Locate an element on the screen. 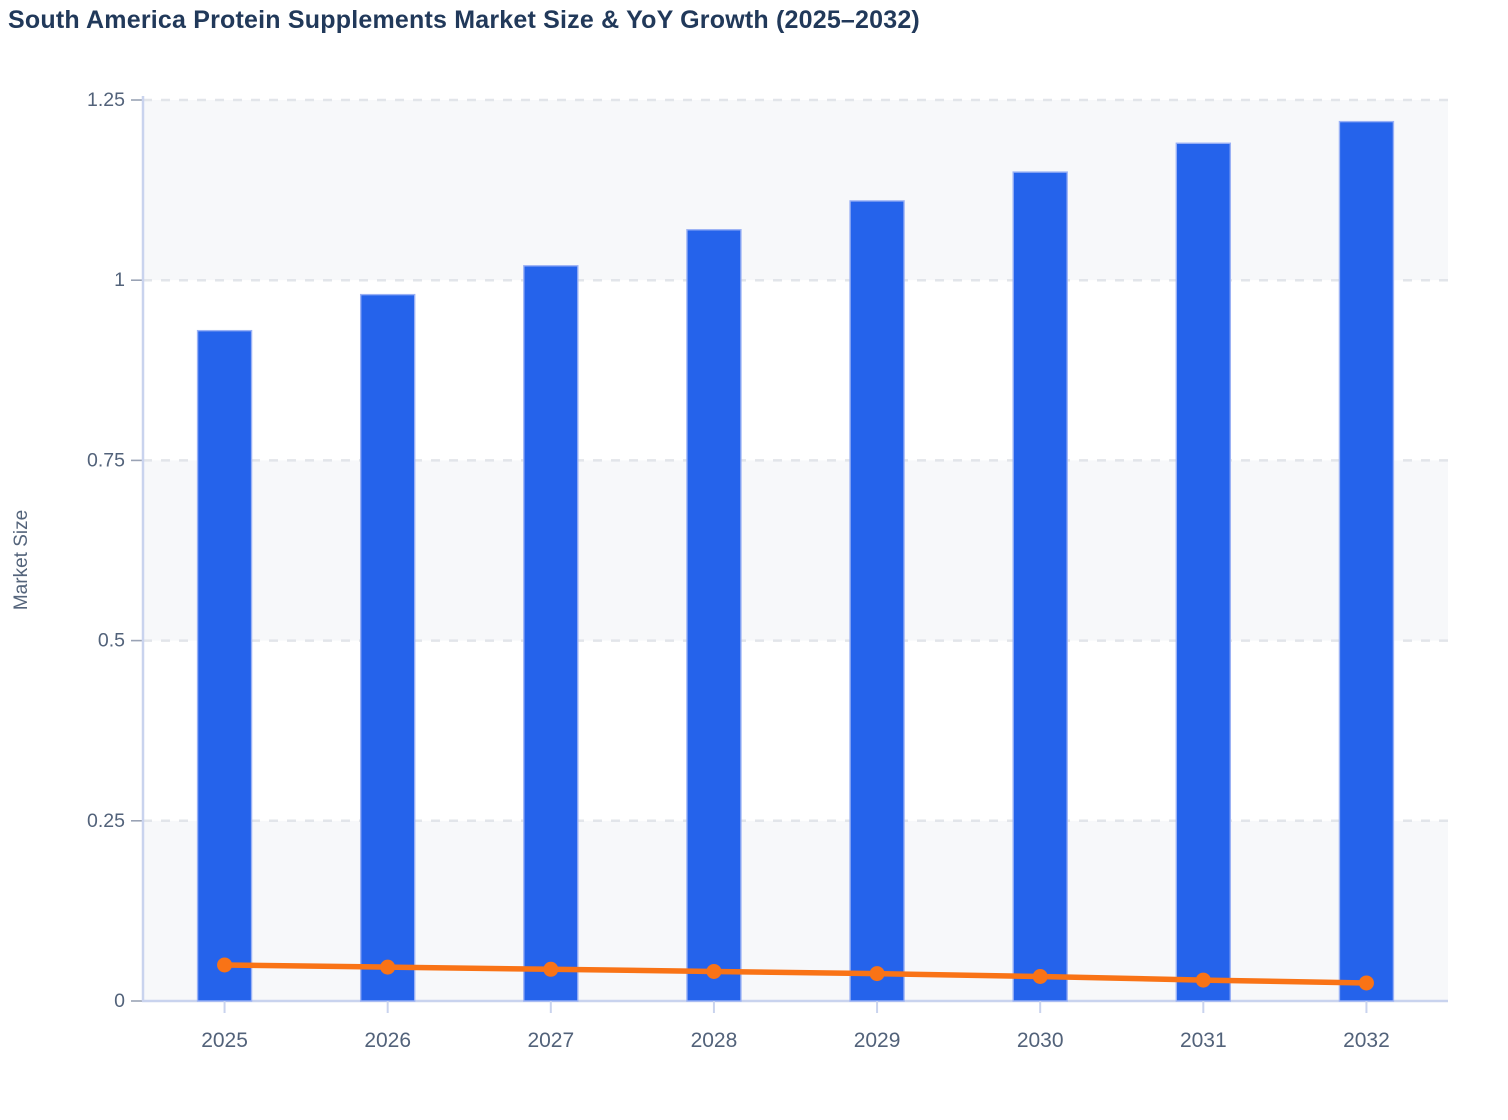 The height and width of the screenshot is (1120, 1508). y-tick-label: 1.25 is located at coordinates (106, 100).